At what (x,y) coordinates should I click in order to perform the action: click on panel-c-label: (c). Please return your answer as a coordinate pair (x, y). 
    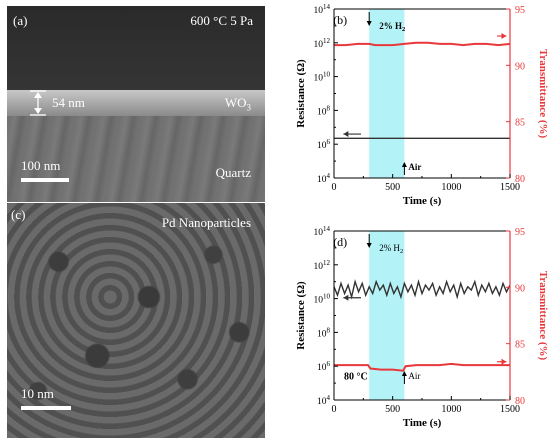
    Looking at the image, I should click on (18, 214).